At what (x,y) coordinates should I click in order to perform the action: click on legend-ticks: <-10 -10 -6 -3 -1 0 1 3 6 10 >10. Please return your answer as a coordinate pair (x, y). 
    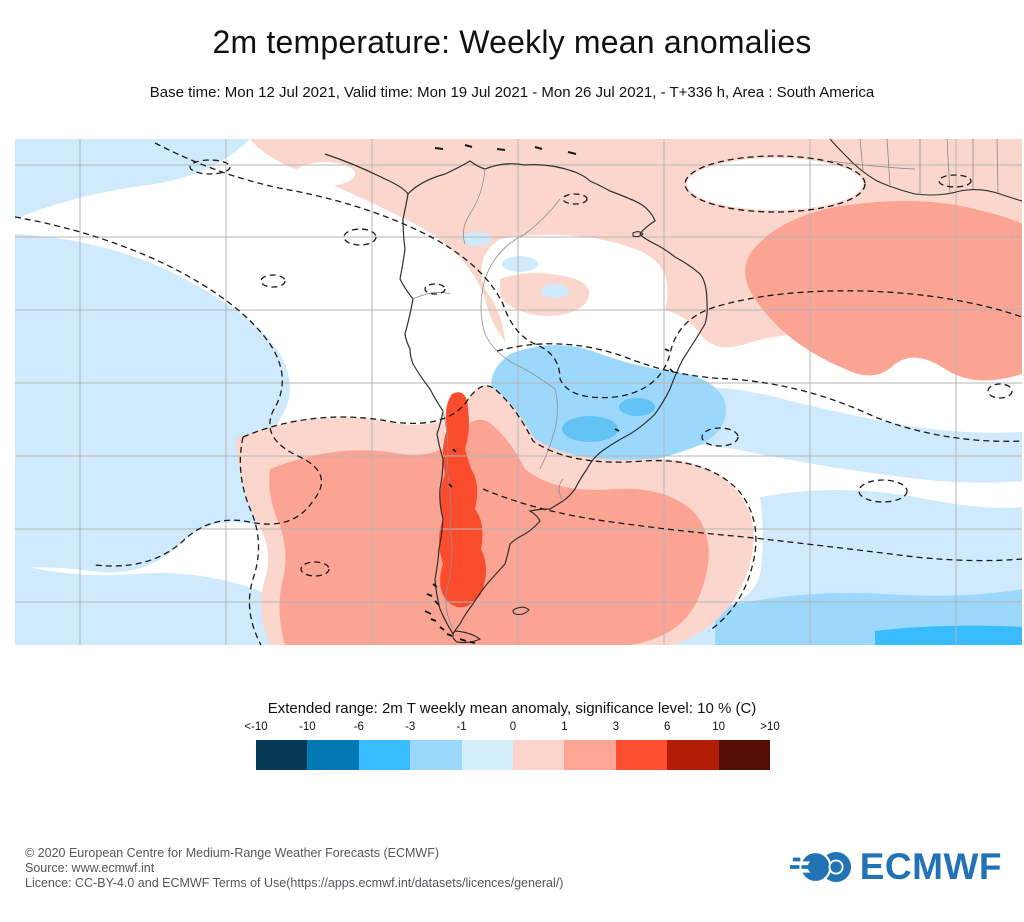
    Looking at the image, I should click on (511, 728).